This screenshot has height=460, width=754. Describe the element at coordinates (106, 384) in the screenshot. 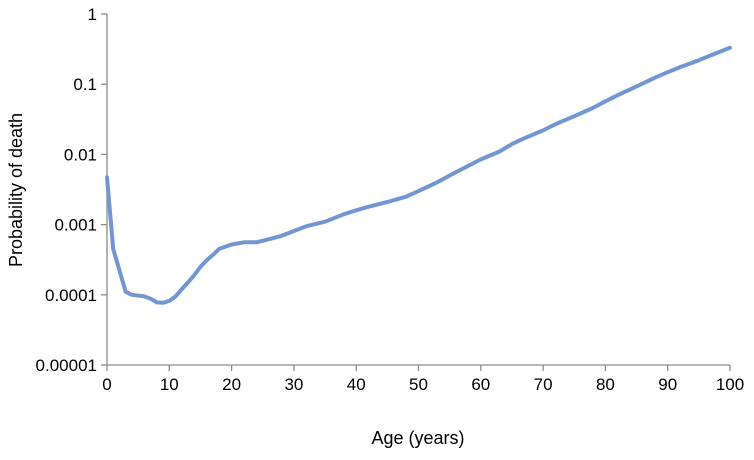

I see `x-tick-label: 0` at that location.